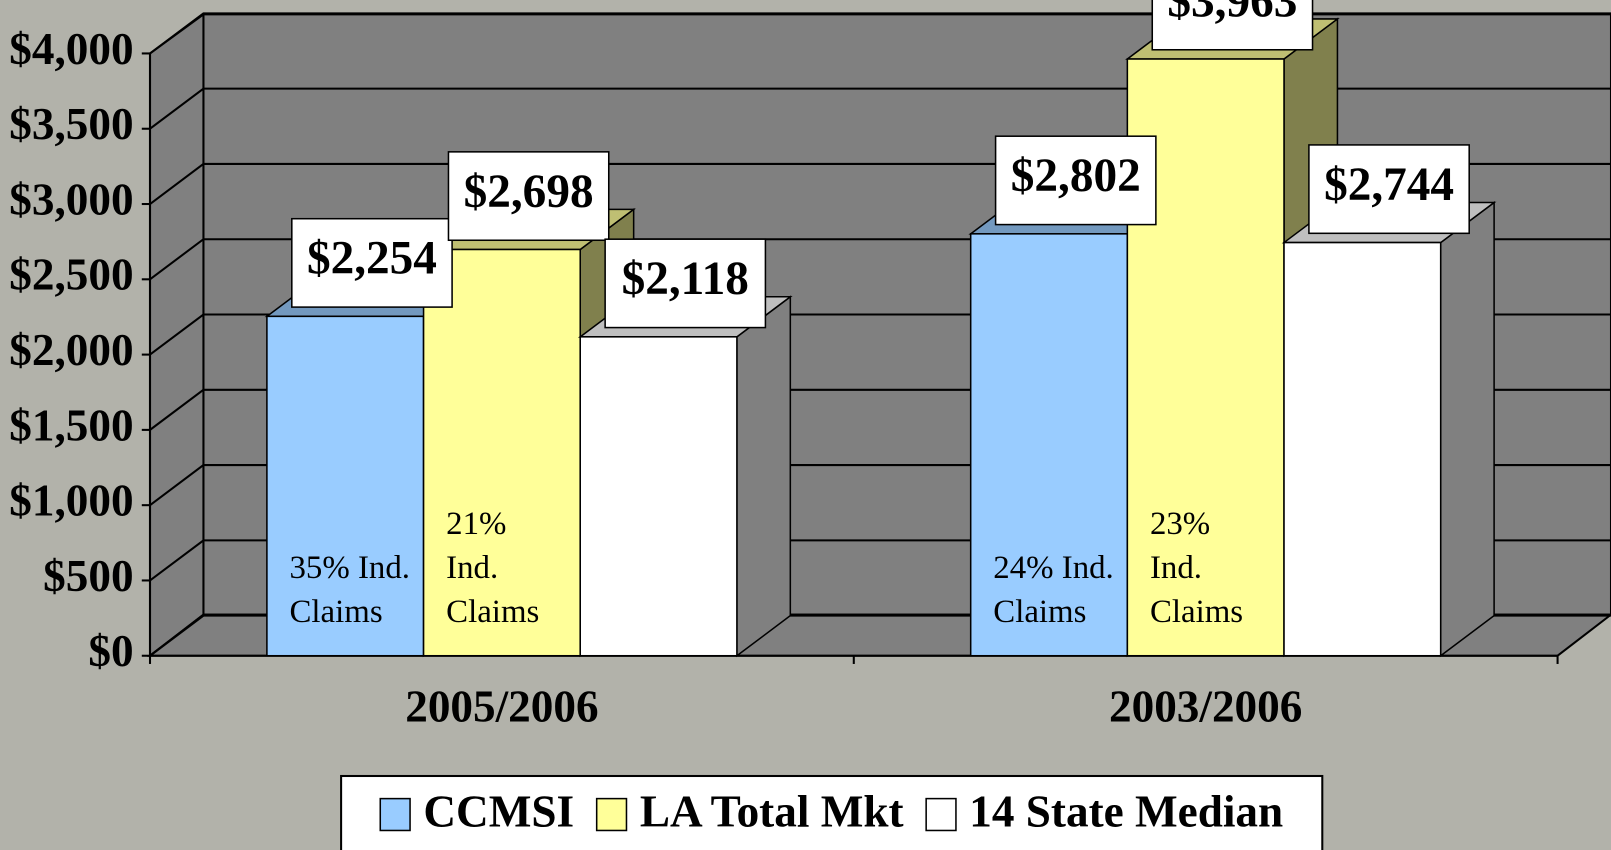  What do you see at coordinates (88, 576) in the screenshot?
I see `y-tick-label: $500` at bounding box center [88, 576].